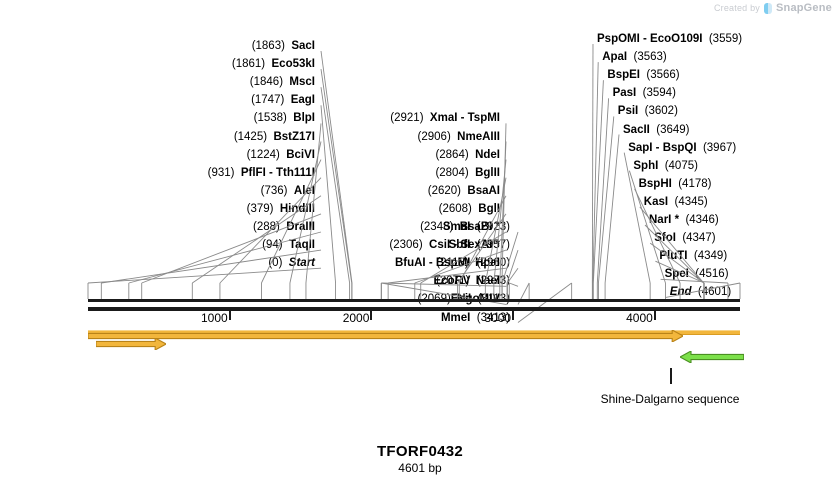 Image resolution: width=840 pixels, height=482 pixels. What do you see at coordinates (261, 172) in the screenshot?
I see `site-label-PflFI: (931) PflFI - Tth111I` at bounding box center [261, 172].